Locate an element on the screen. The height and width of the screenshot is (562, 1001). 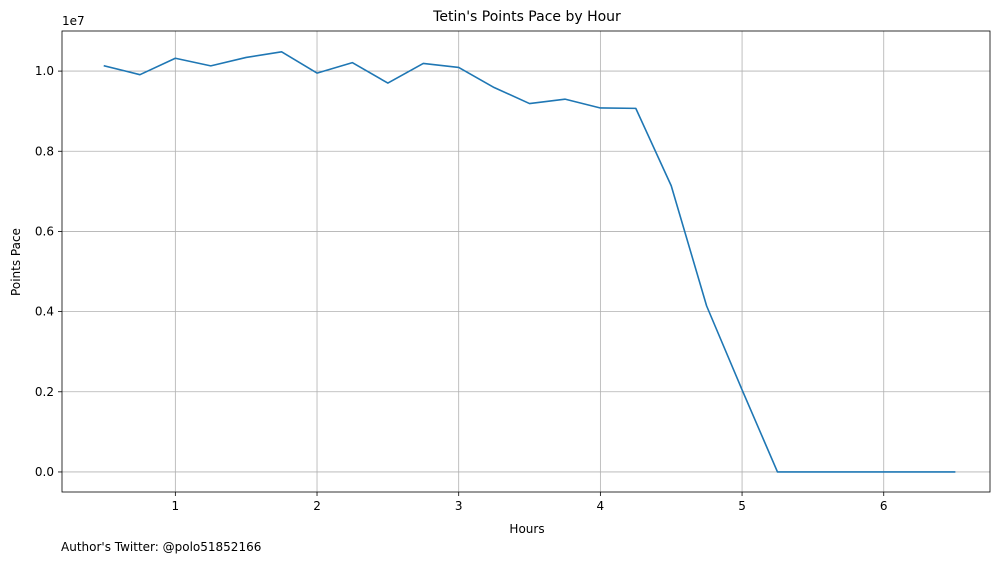
y-tick-label: 0.6 is located at coordinates (44, 231).